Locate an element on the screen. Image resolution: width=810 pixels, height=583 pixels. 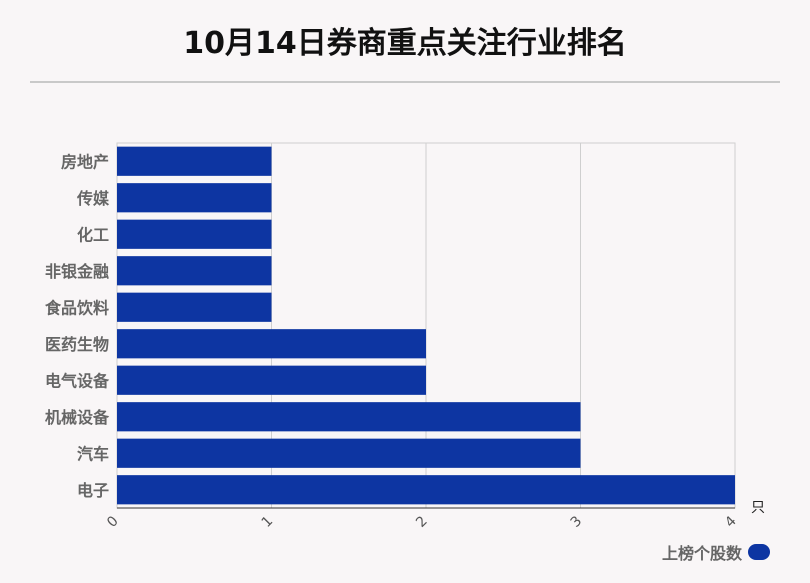
category-label: 电子 is located at coordinates (93, 490).